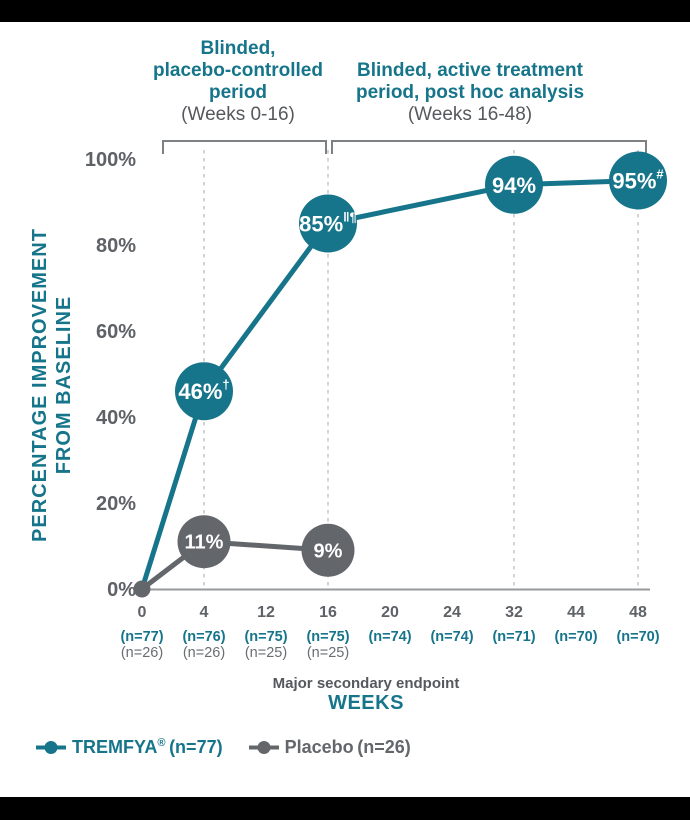 The image size is (690, 820). Describe the element at coordinates (328, 653) in the screenshot. I see `n-label-placebo-week16: (n=25)` at that location.